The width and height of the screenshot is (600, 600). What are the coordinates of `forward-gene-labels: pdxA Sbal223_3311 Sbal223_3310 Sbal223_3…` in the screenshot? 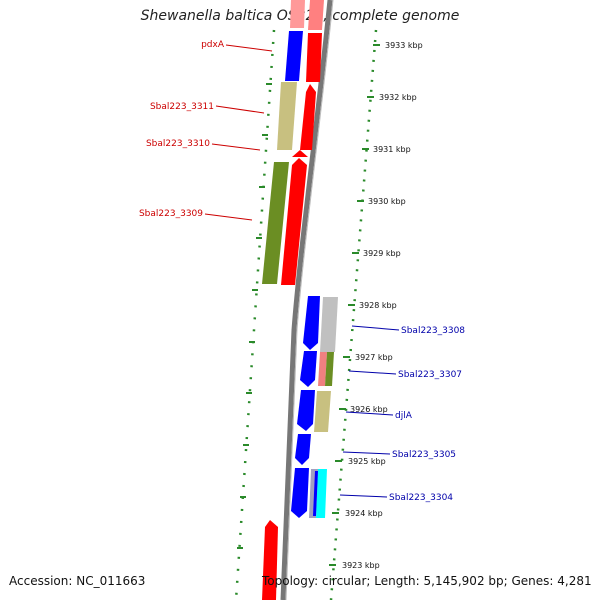 It's located at (206, 130).